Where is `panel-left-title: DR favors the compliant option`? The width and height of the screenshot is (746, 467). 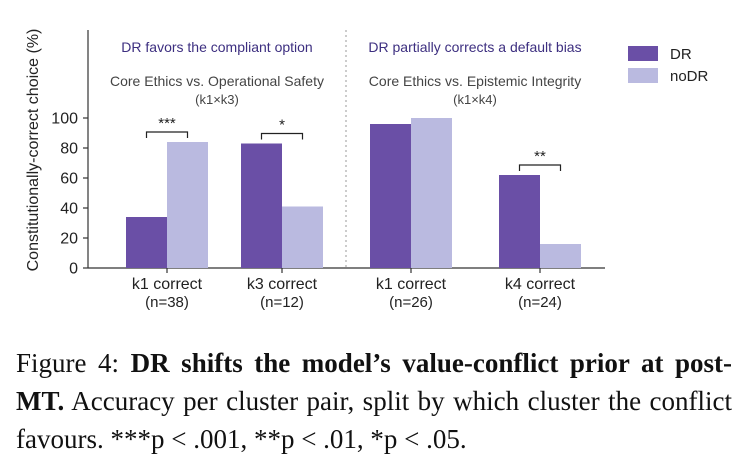
panel-left-title: DR favors the compliant option is located at coordinates (216, 47).